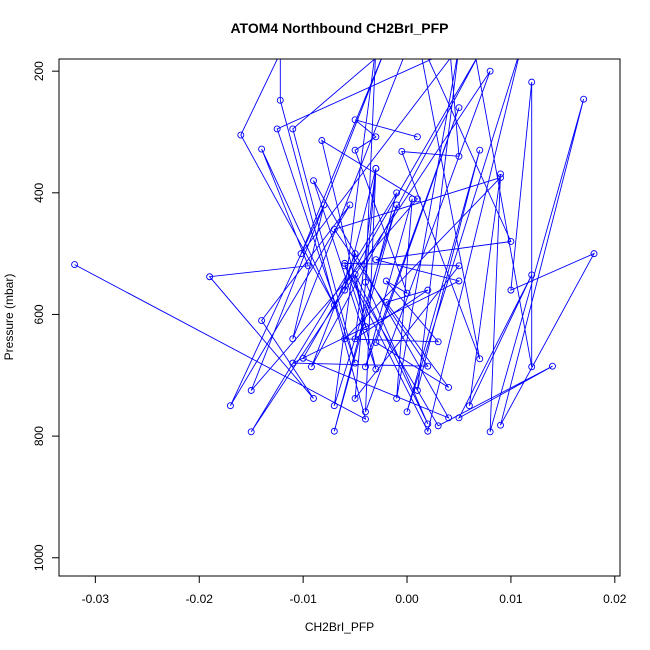 This screenshot has height=650, width=650. I want to click on y-axis-label: Pressure (mbar), so click(9, 317).